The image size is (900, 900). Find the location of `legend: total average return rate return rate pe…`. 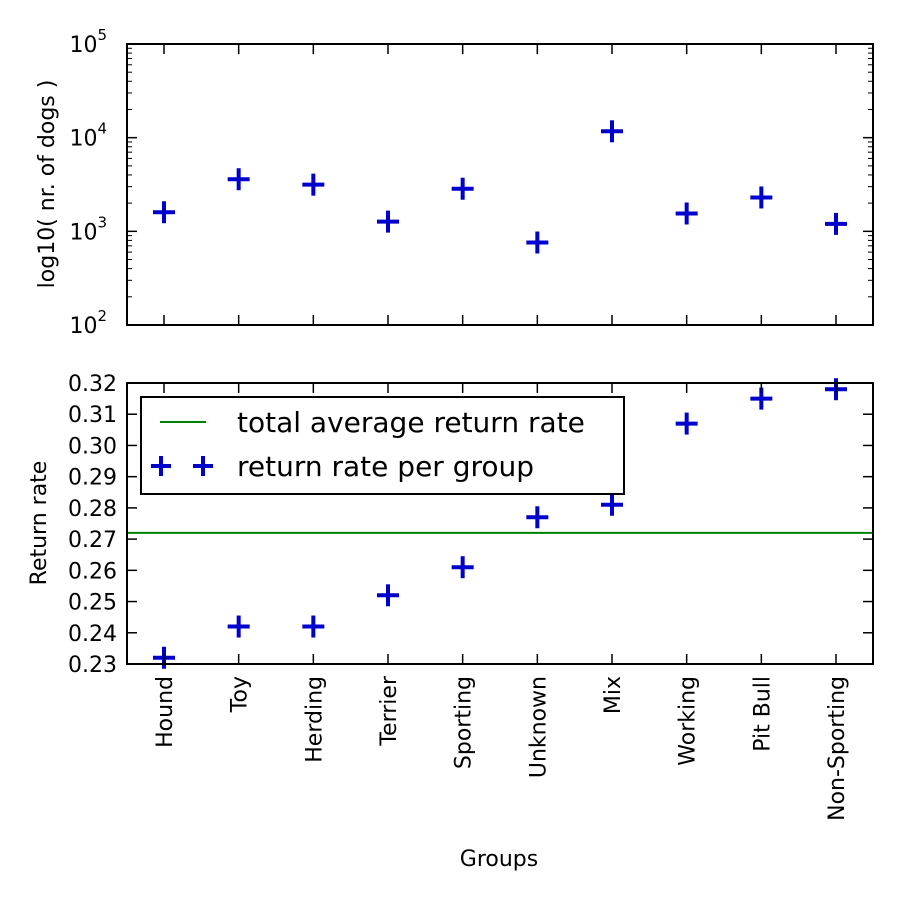

legend: total average return rate return rate pe… is located at coordinates (382, 445).